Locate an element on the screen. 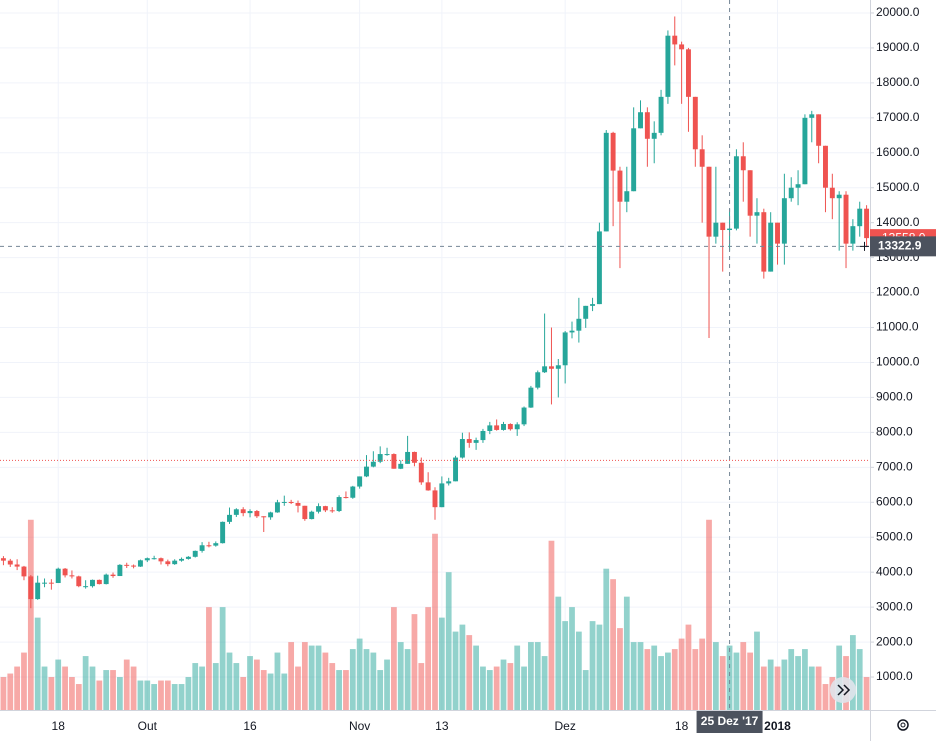 The image size is (936, 741). y-tick-label: 14000.0 is located at coordinates (898, 222).